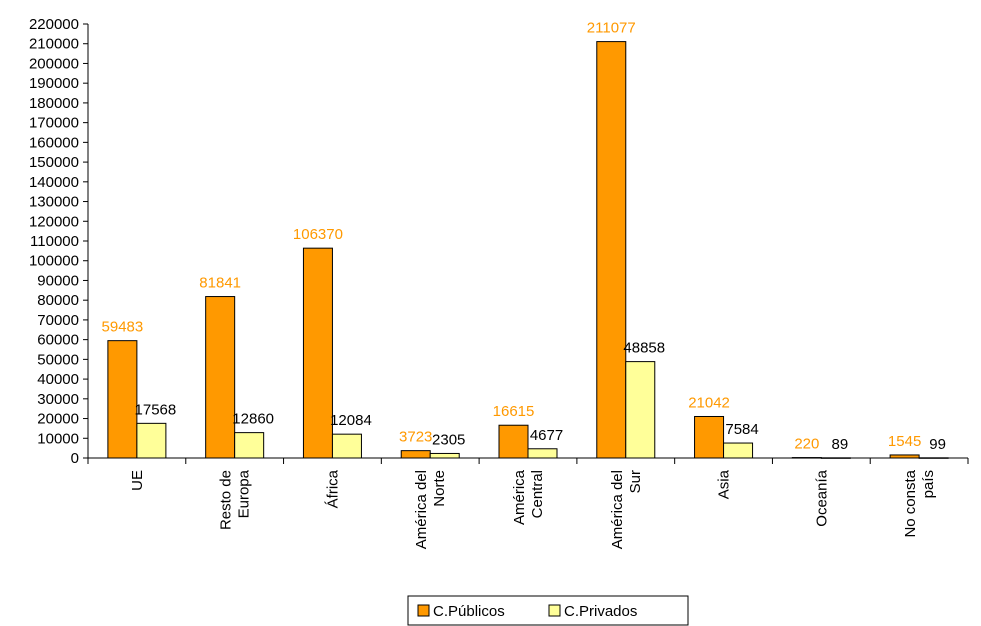 This screenshot has width=981, height=626. What do you see at coordinates (537, 494) in the screenshot?
I see `x-tick-label: Central` at bounding box center [537, 494].